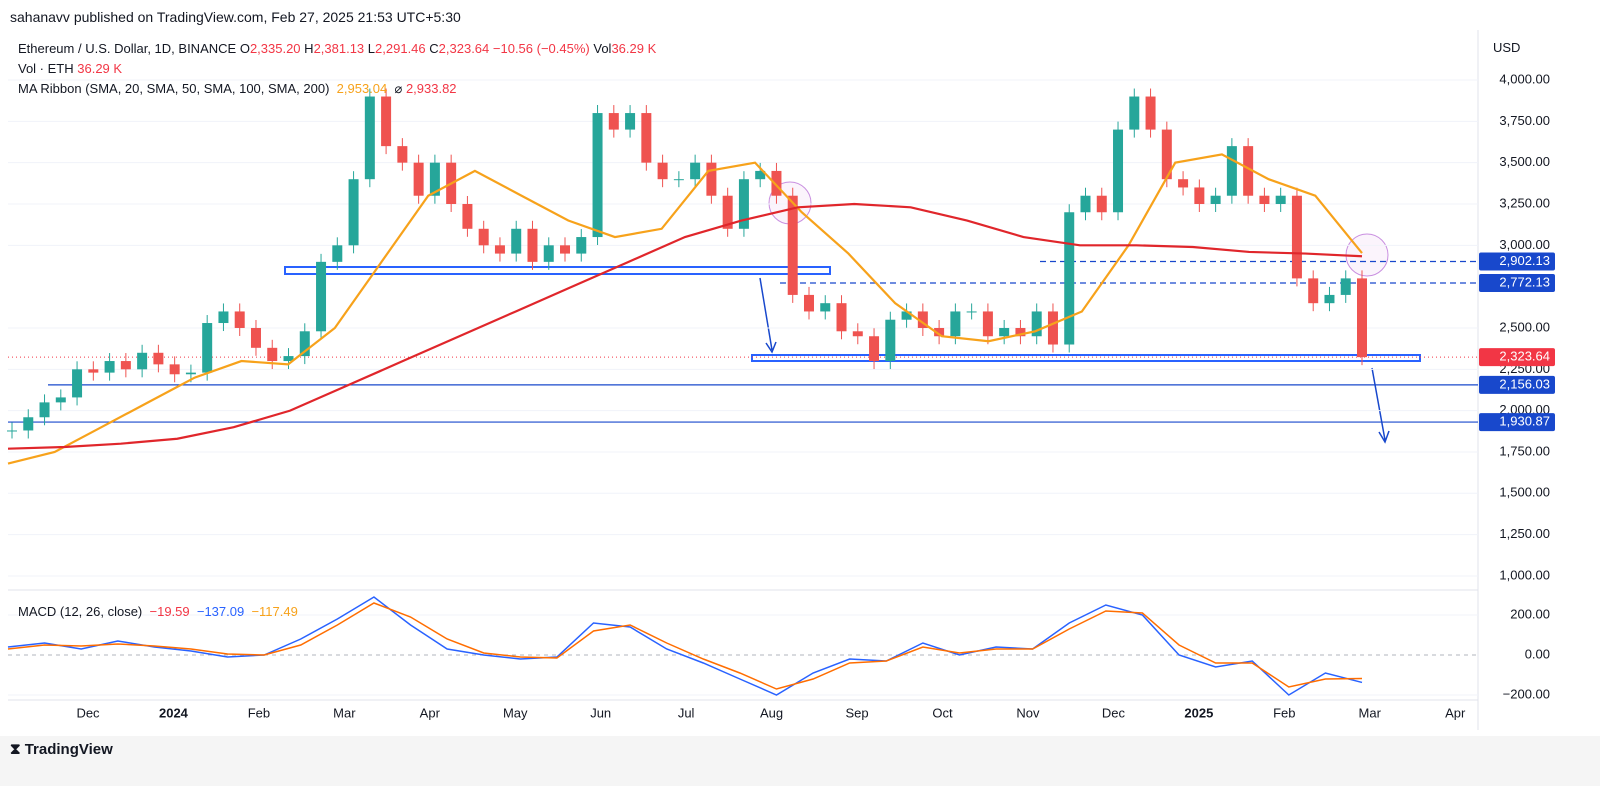  I want to click on x-tick-label: Jun, so click(600, 712).